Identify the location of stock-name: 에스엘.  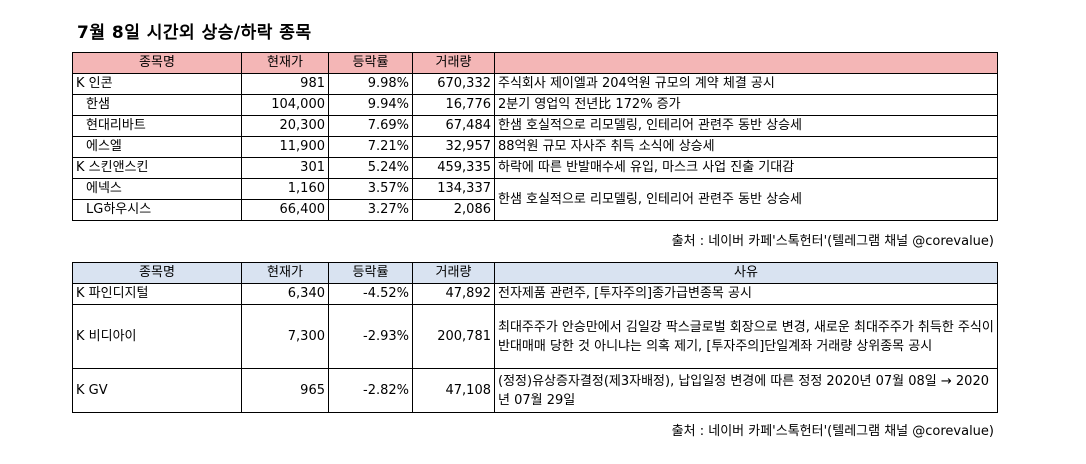
(104, 146).